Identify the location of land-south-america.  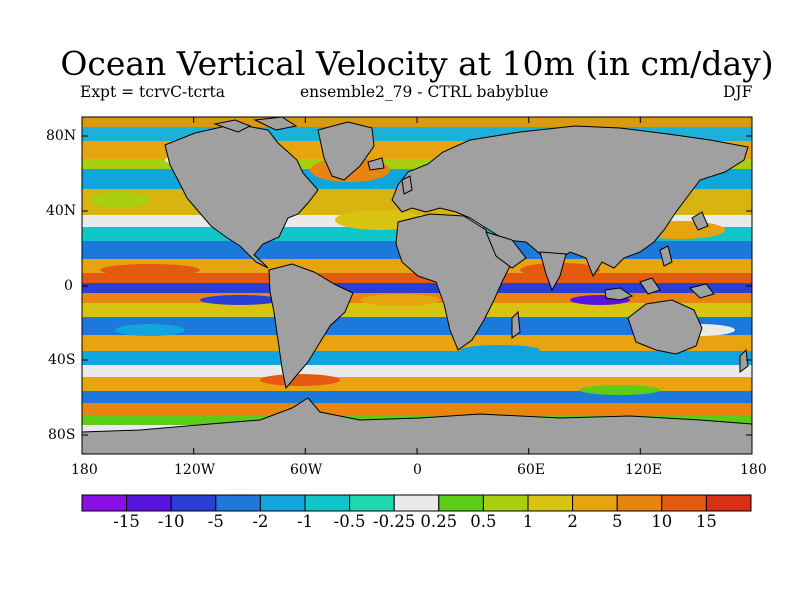
(311, 326).